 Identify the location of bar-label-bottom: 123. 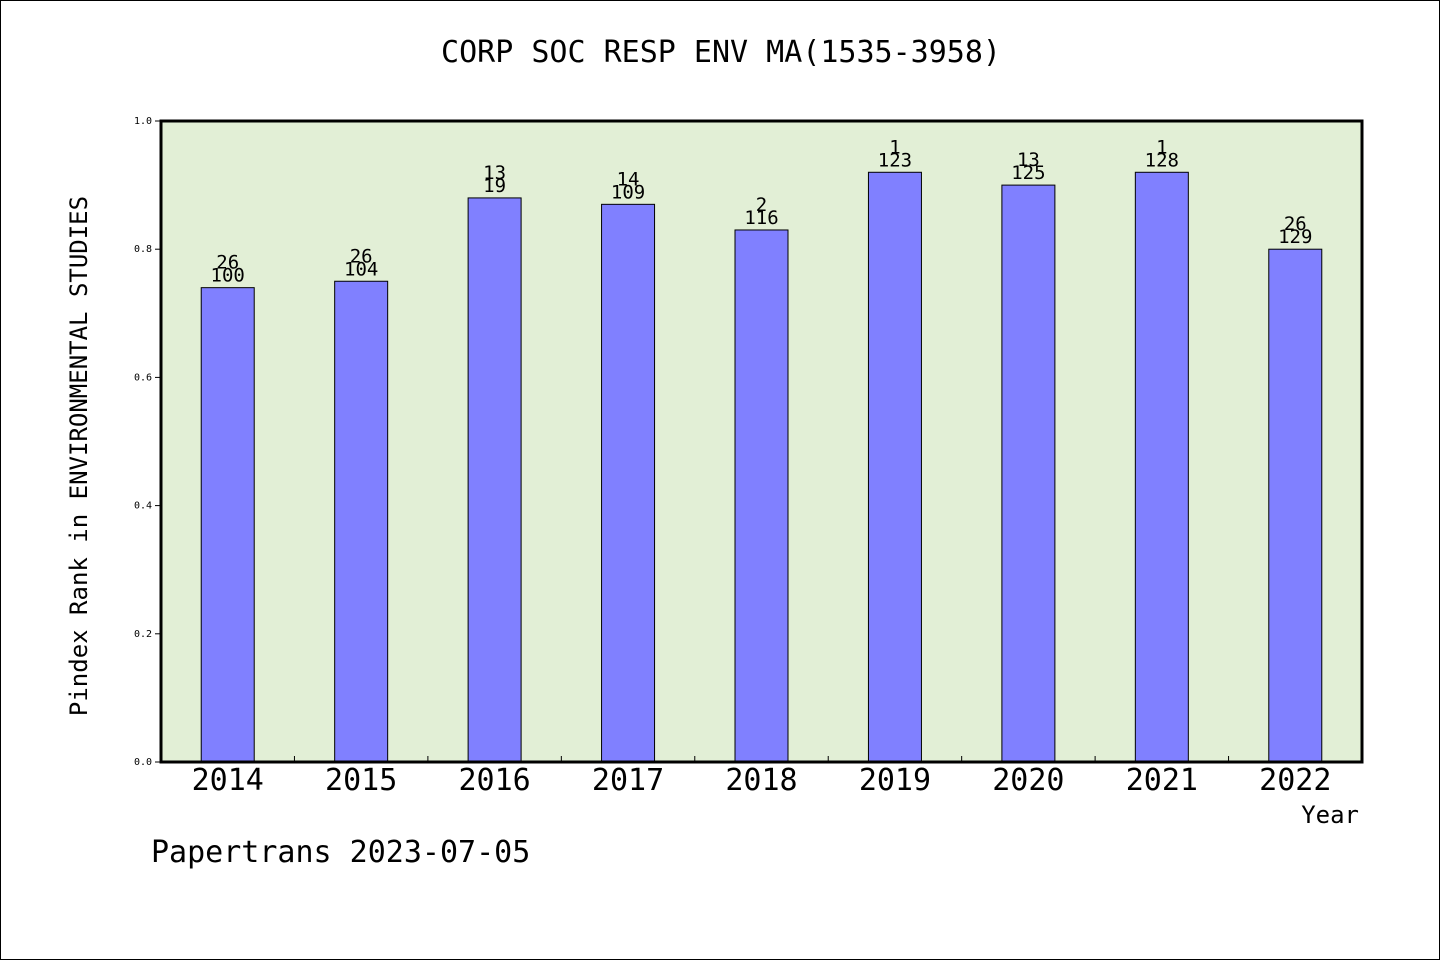
(895, 160).